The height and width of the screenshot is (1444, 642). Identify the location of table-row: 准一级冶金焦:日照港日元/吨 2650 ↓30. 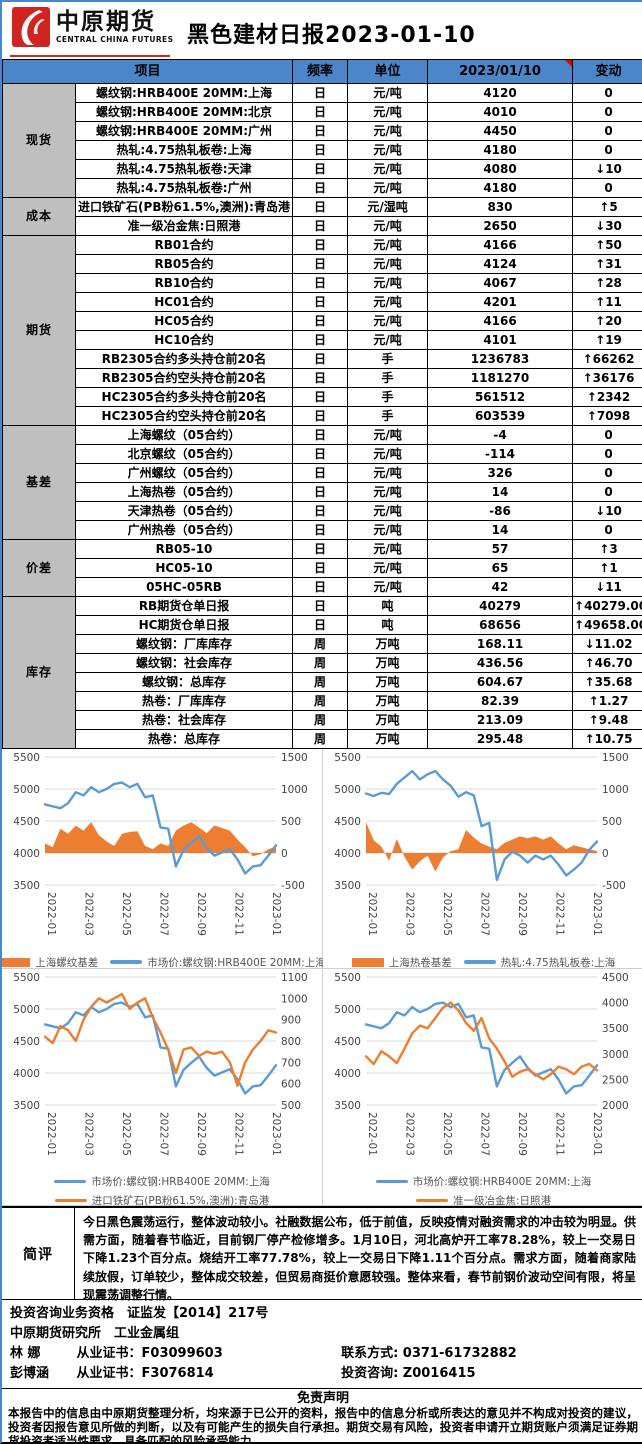
(322, 226).